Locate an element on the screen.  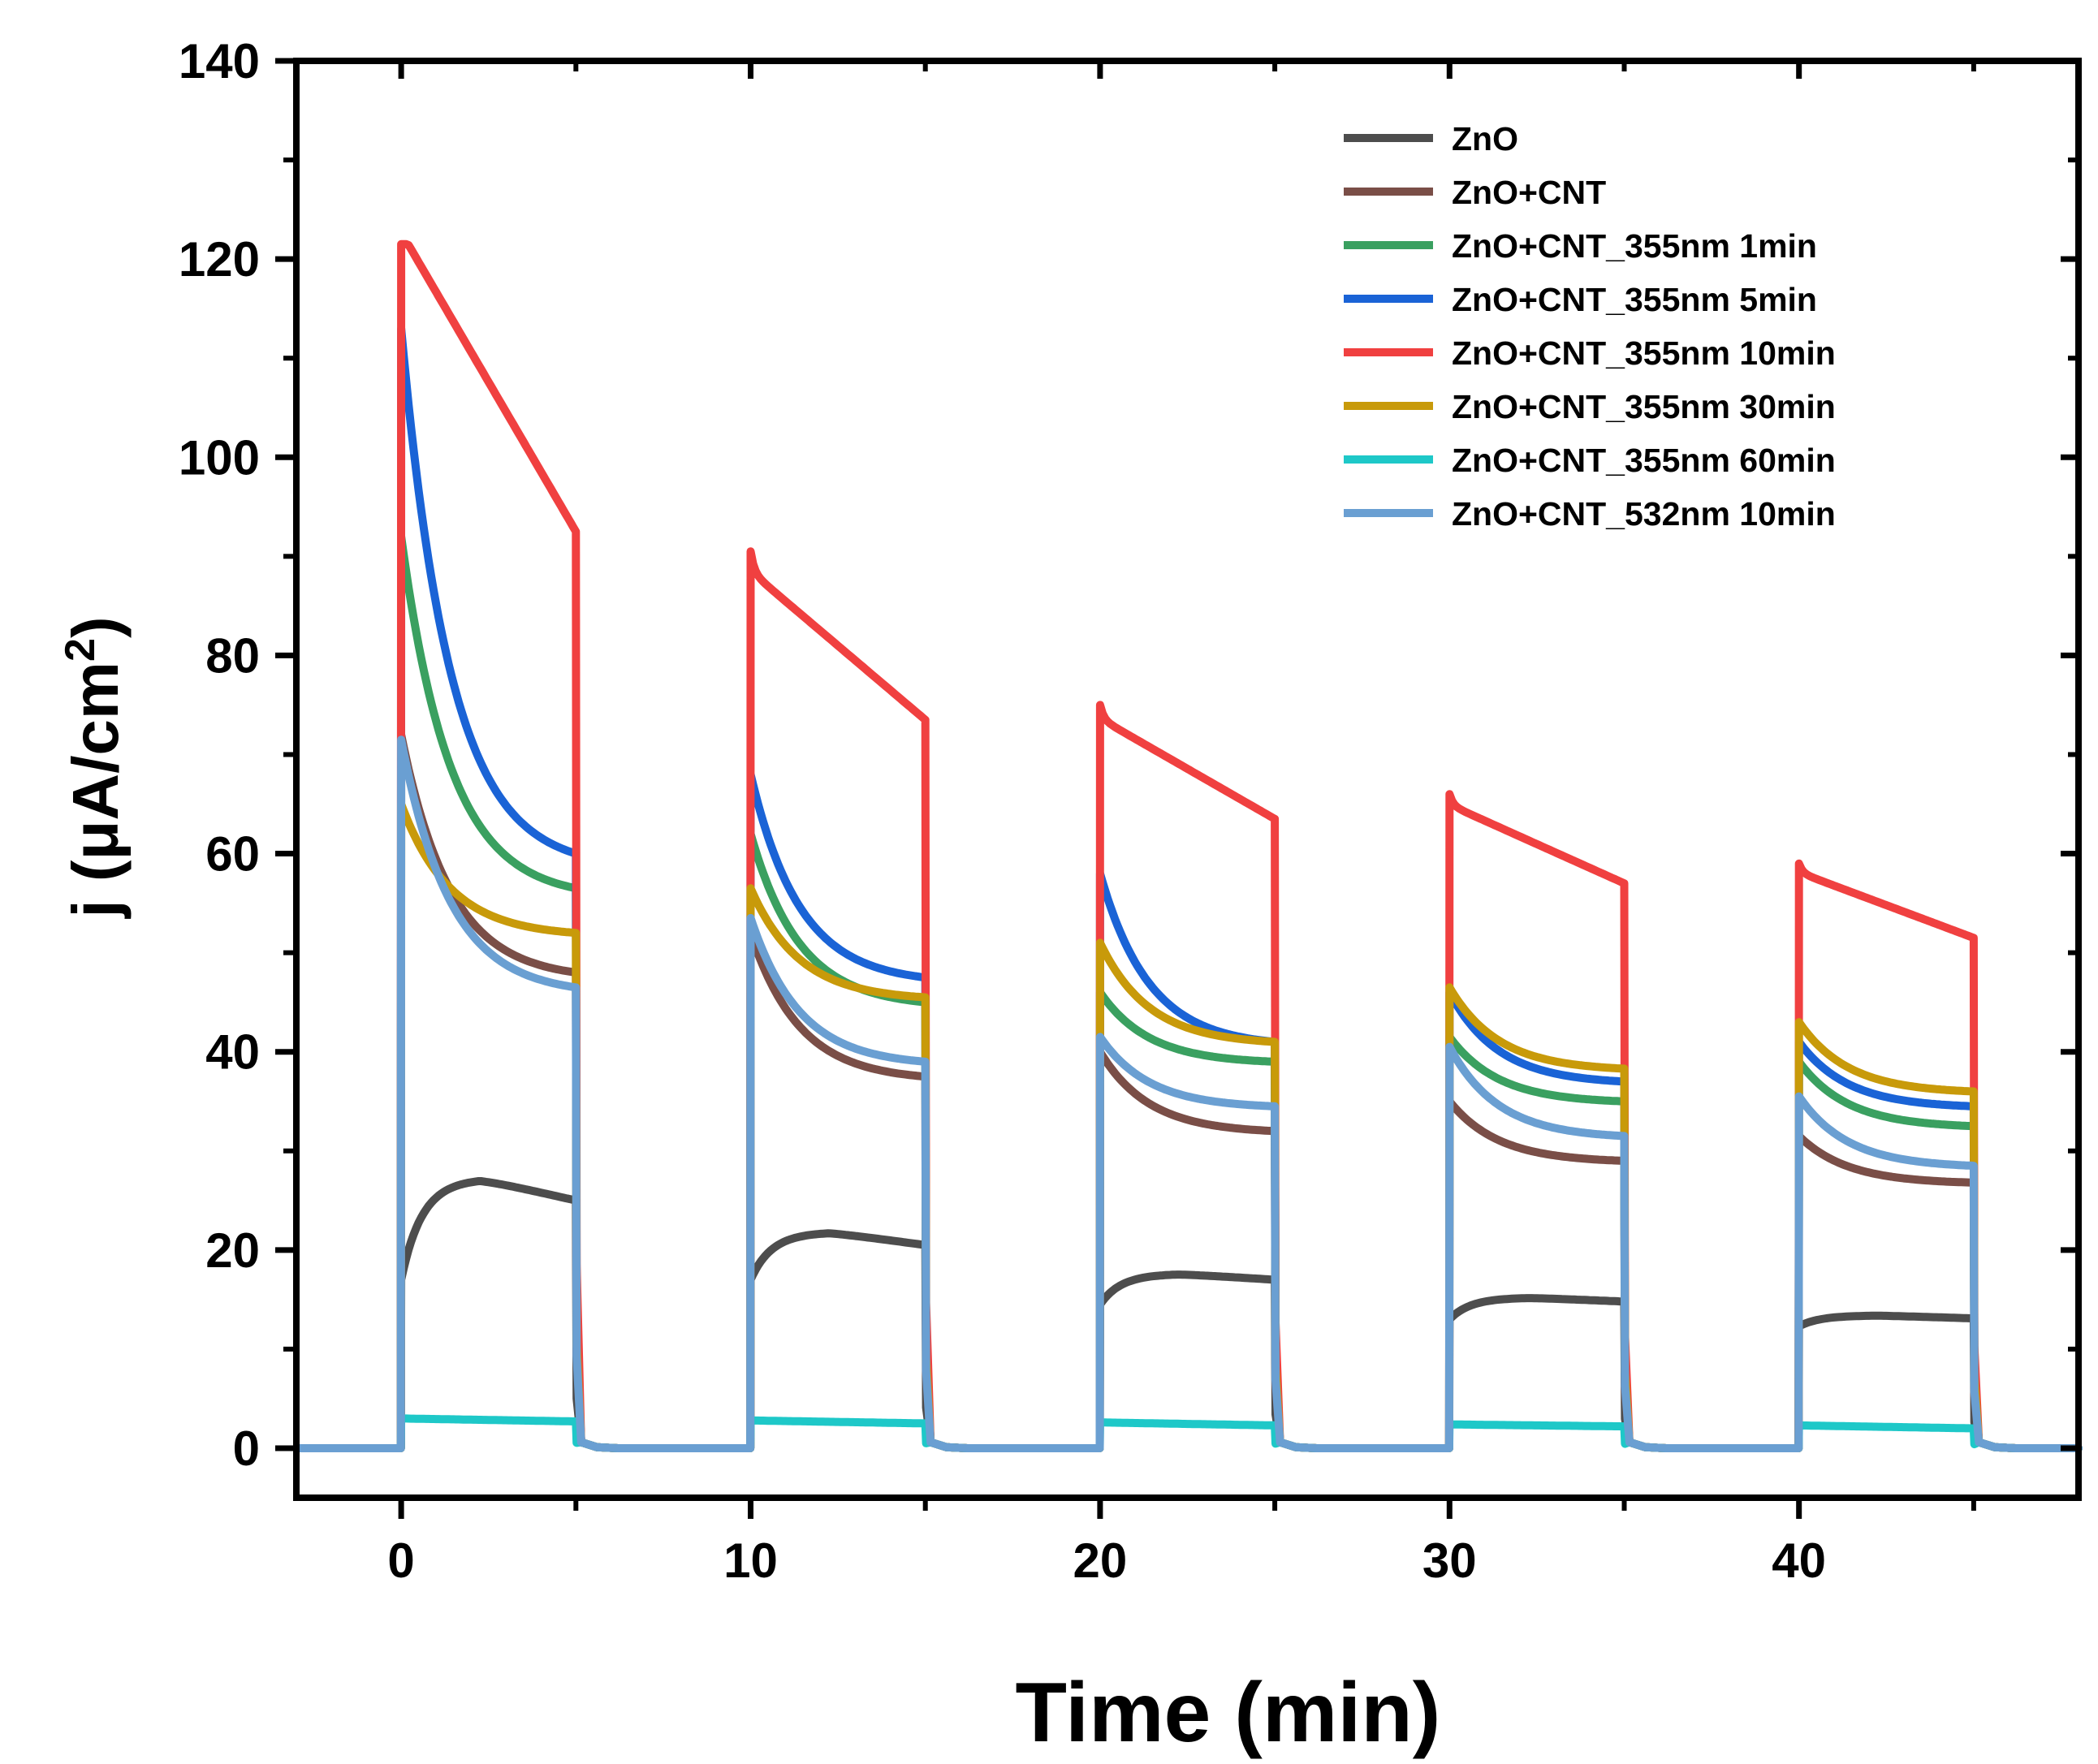
y-tick-label: 20 is located at coordinates (233, 1250).